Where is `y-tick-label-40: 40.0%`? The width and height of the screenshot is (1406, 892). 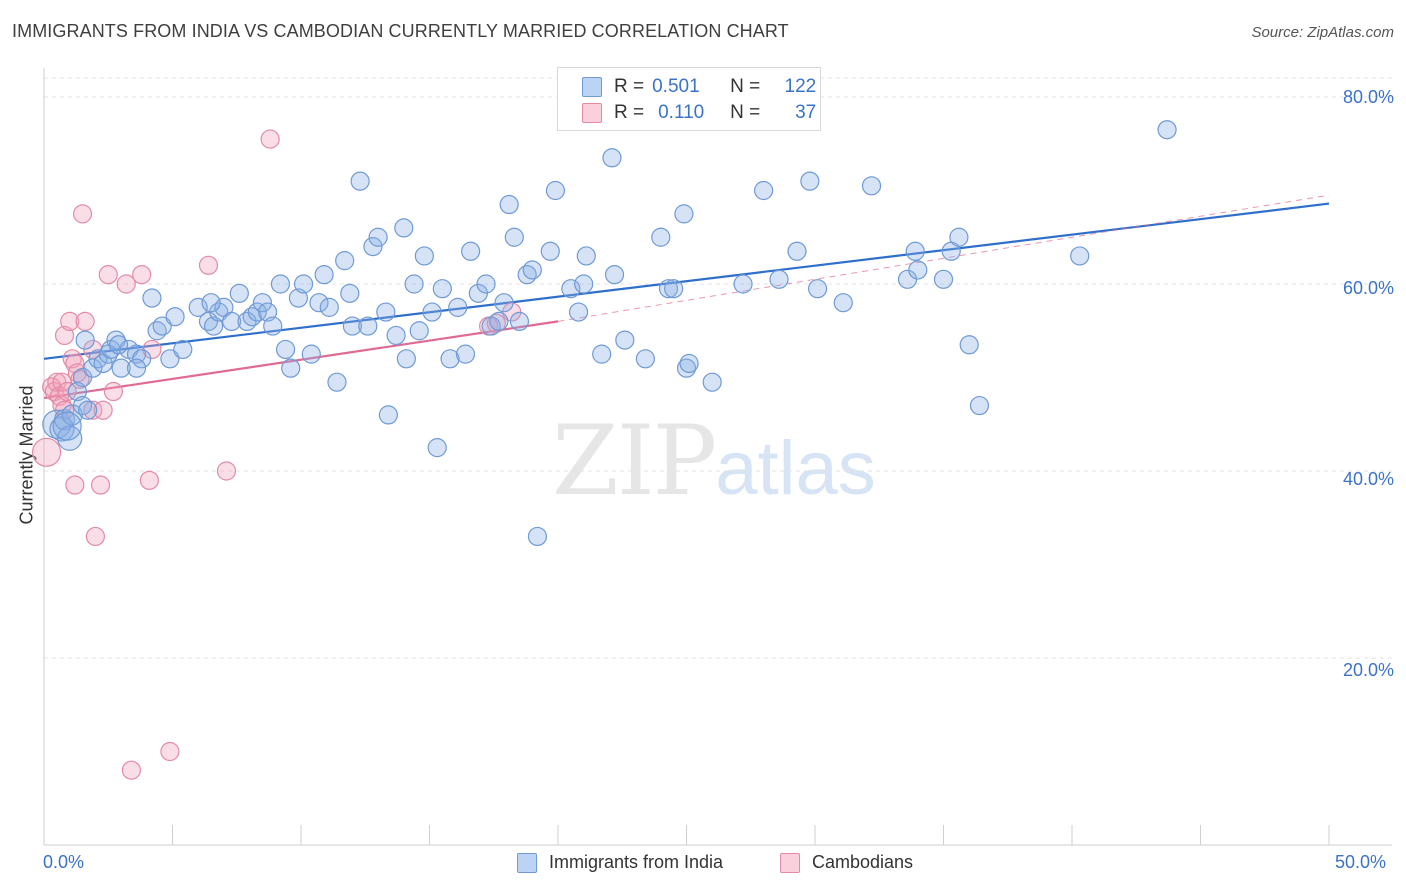
y-tick-label-40: 40.0% is located at coordinates (1368, 479).